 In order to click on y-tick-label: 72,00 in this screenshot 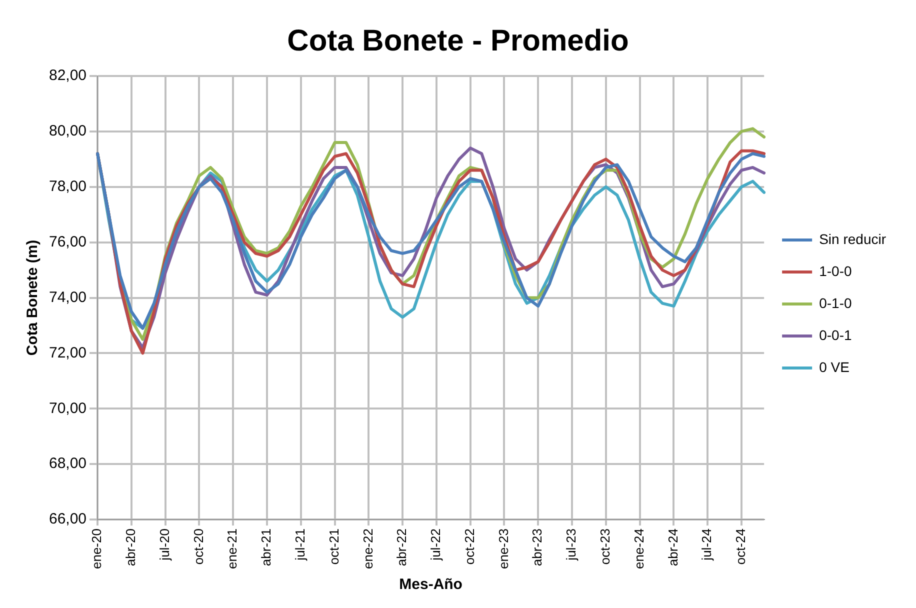, I will do `click(67, 353)`.